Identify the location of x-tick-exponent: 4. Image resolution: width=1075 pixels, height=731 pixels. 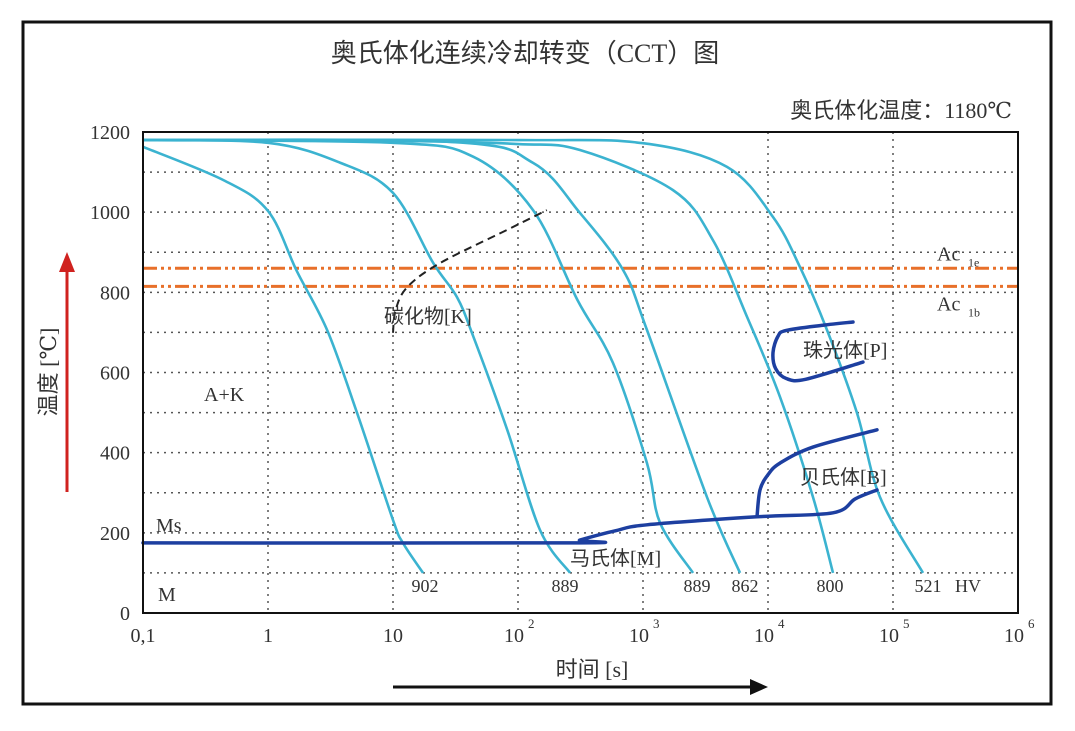
(781, 623).